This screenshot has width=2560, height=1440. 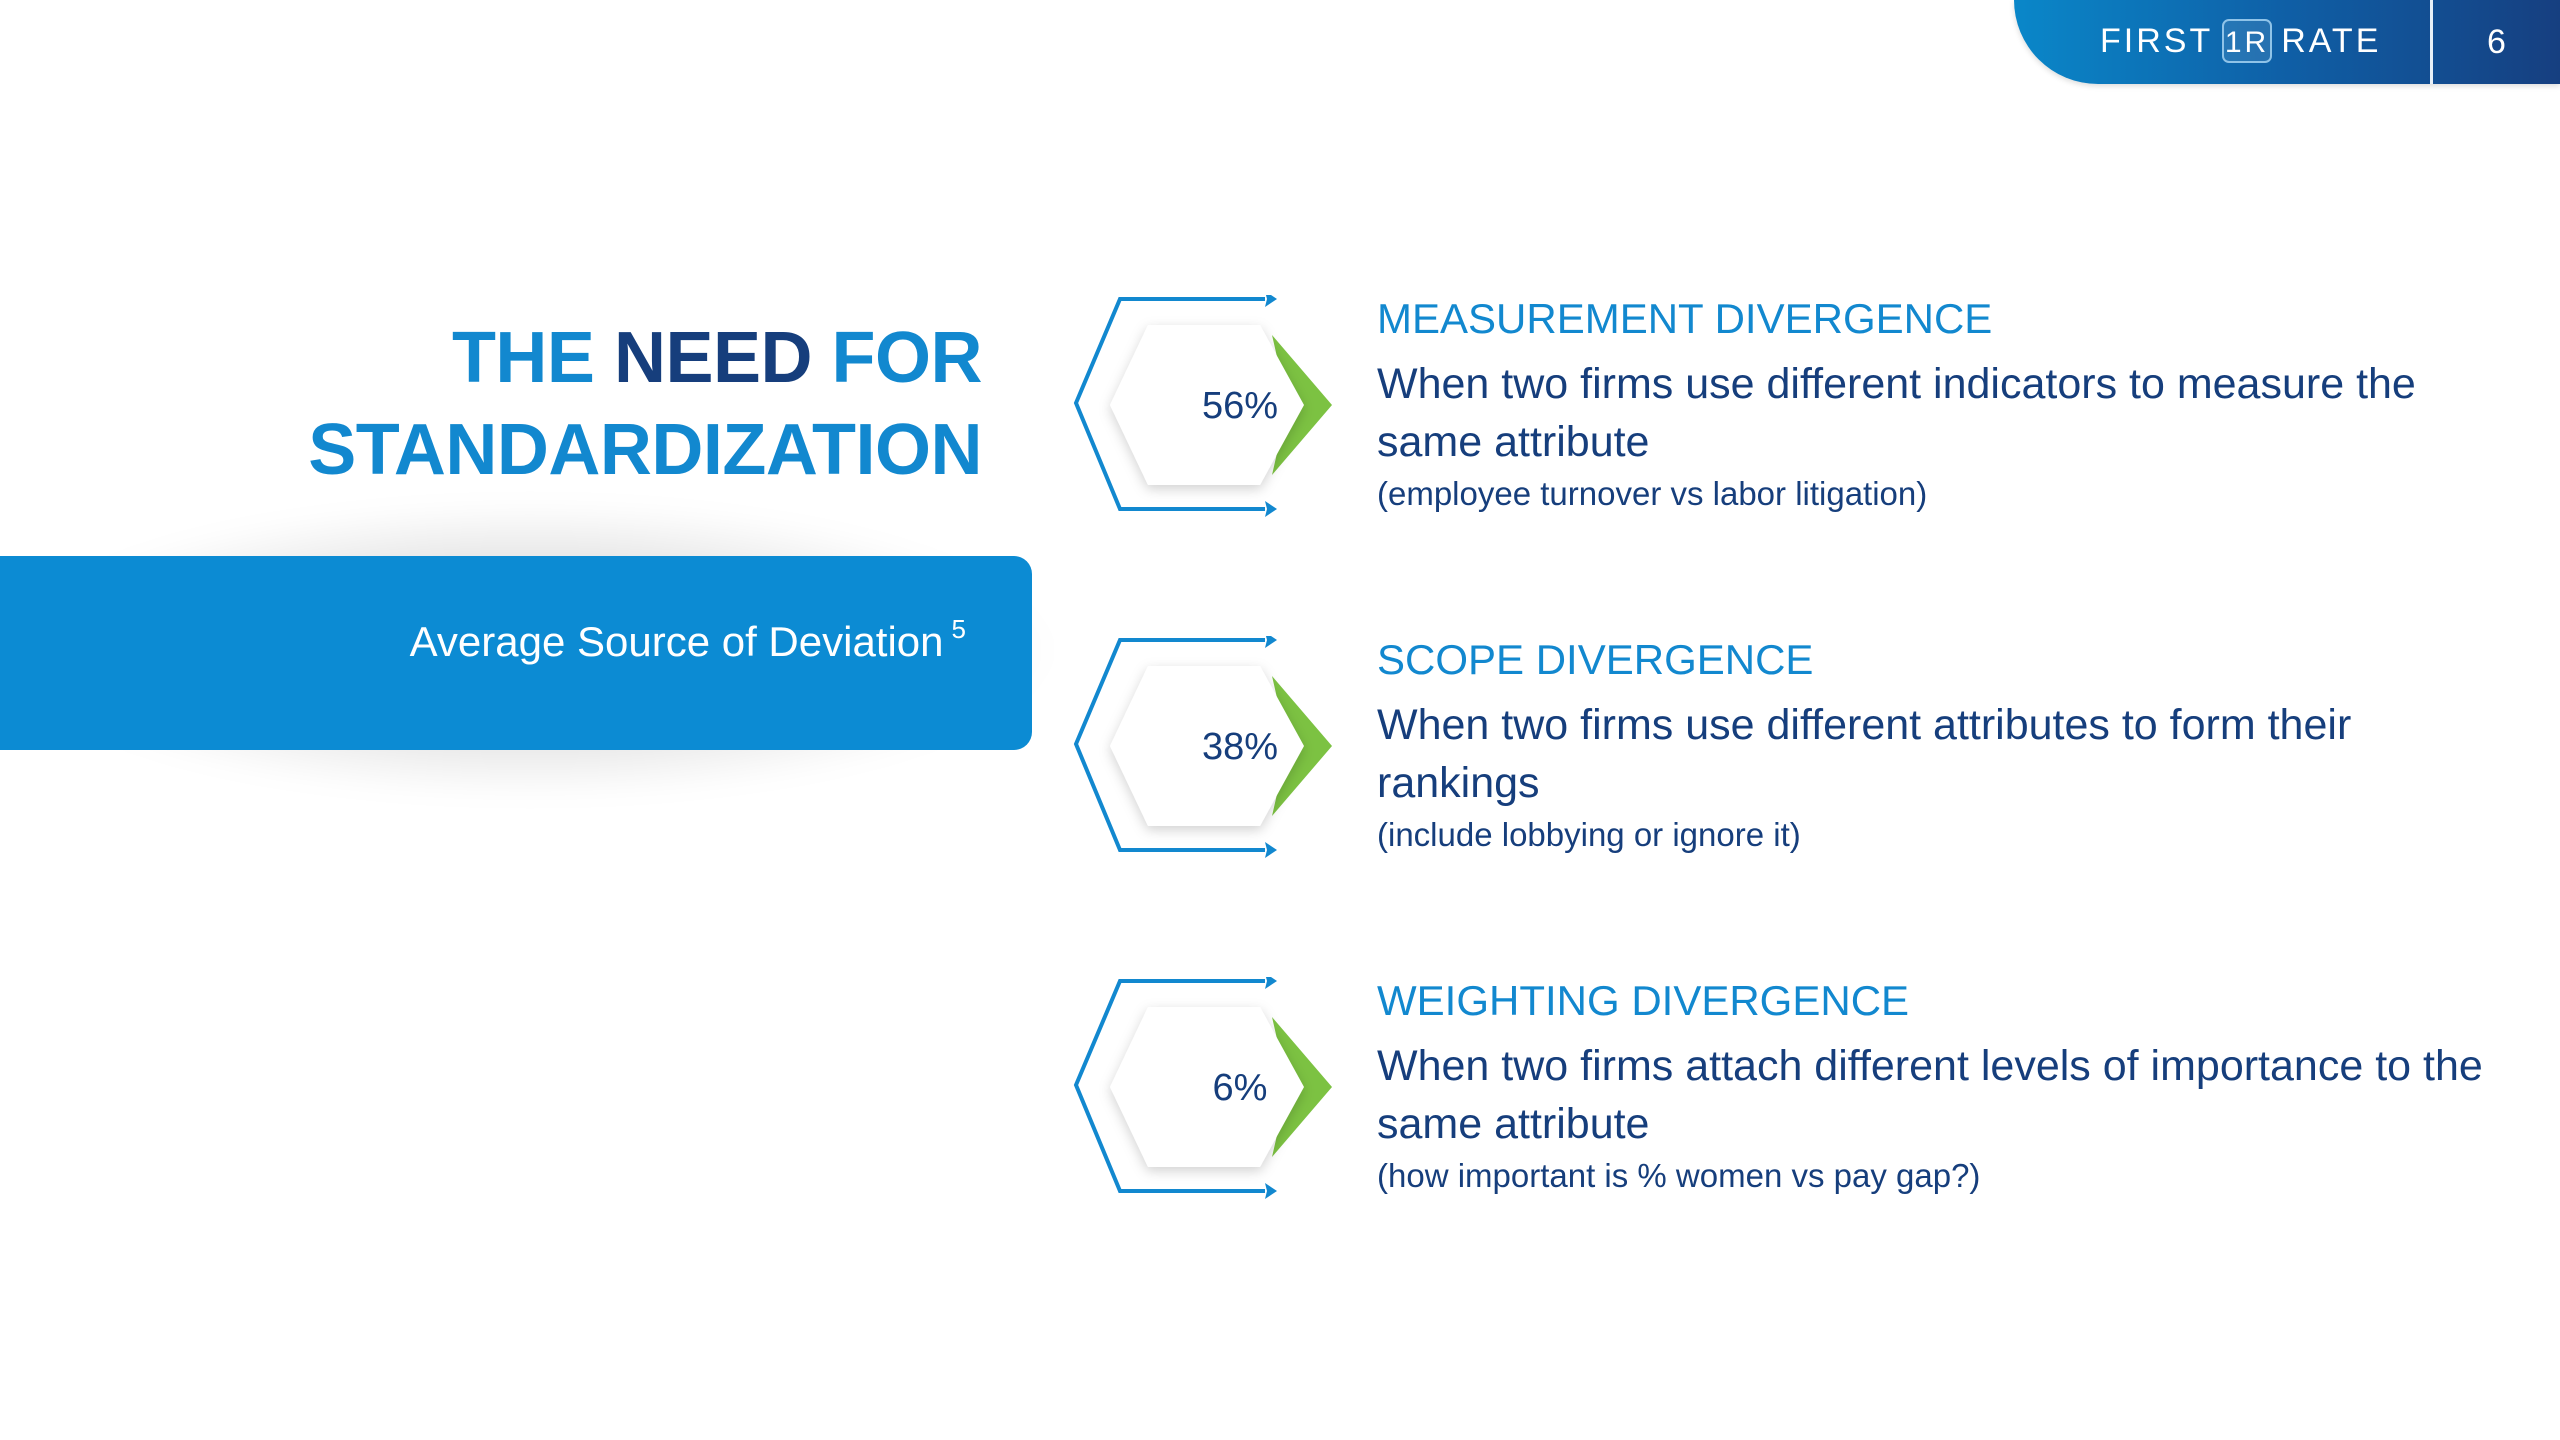 What do you see at coordinates (2157, 40) in the screenshot?
I see `brand-name-first: FIRST` at bounding box center [2157, 40].